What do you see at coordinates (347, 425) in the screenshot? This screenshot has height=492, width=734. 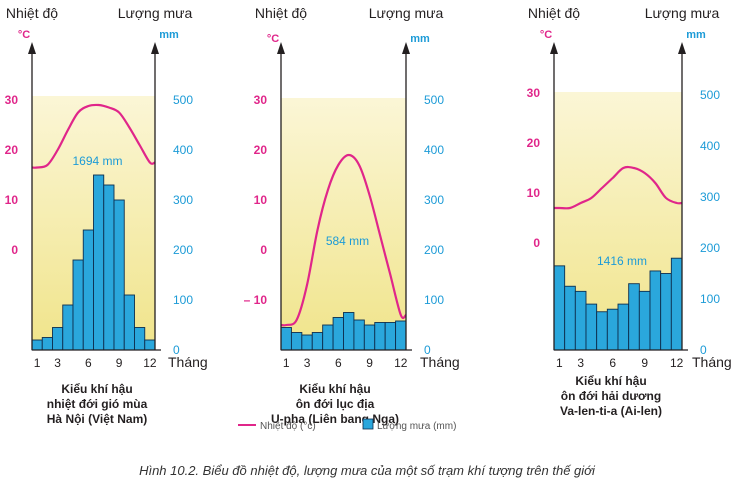 I see `legend: Nhiệt độ (°c) Lượng mưa (mm)` at bounding box center [347, 425].